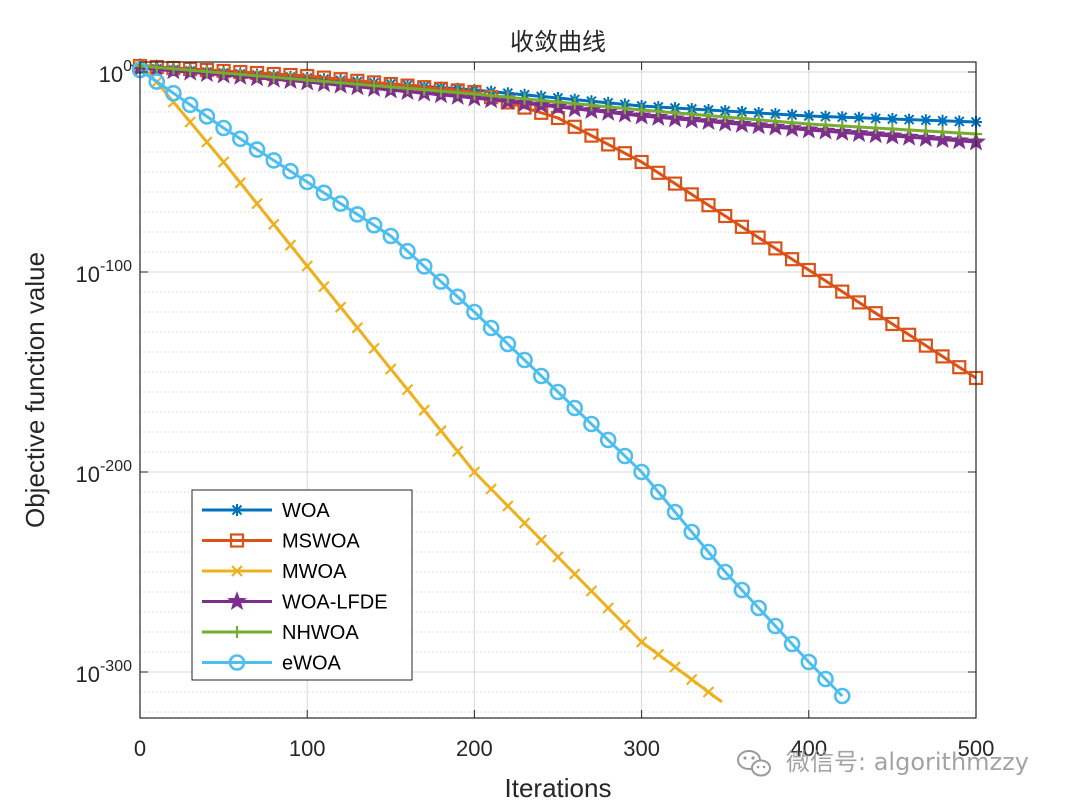 The height and width of the screenshot is (810, 1080). I want to click on legend-label: MWOA, so click(314, 572).